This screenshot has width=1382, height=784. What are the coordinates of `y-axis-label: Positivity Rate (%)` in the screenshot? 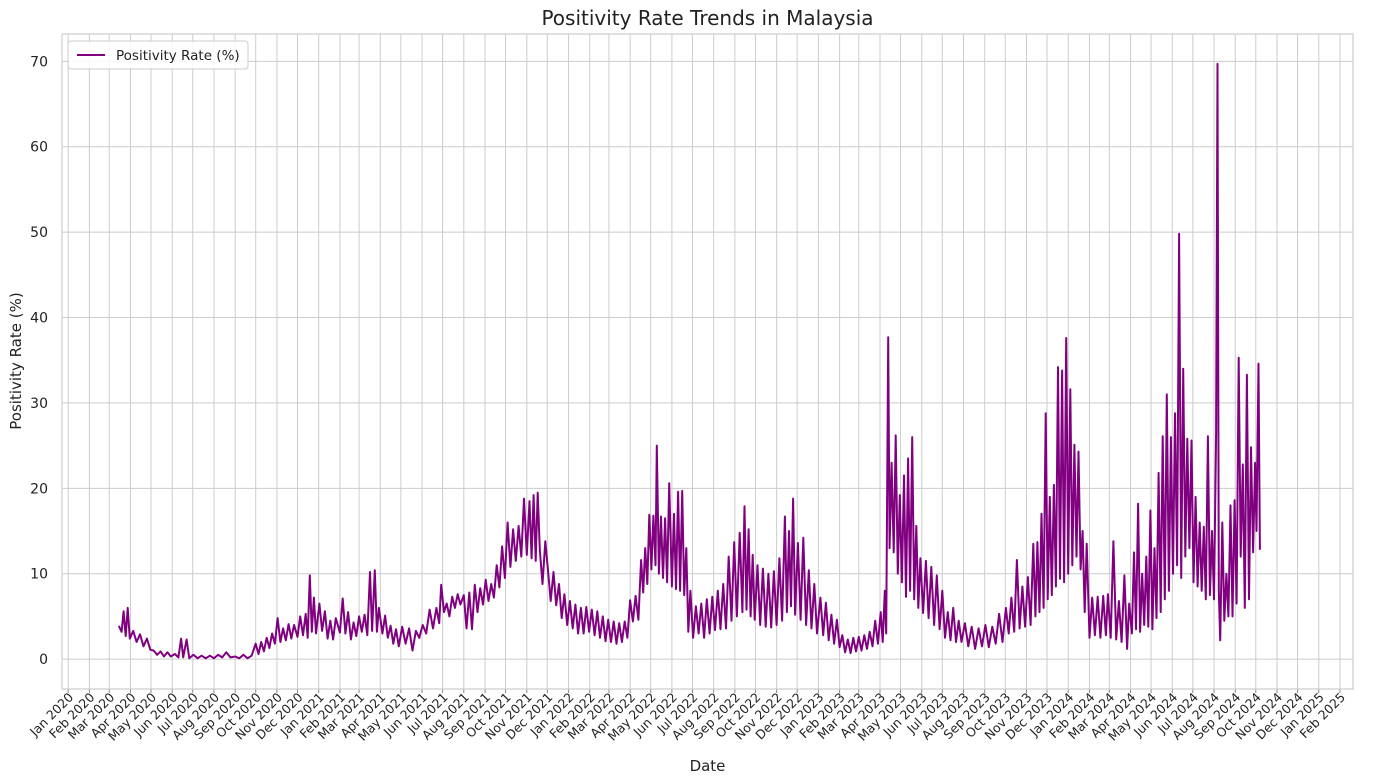 It's located at (16, 360).